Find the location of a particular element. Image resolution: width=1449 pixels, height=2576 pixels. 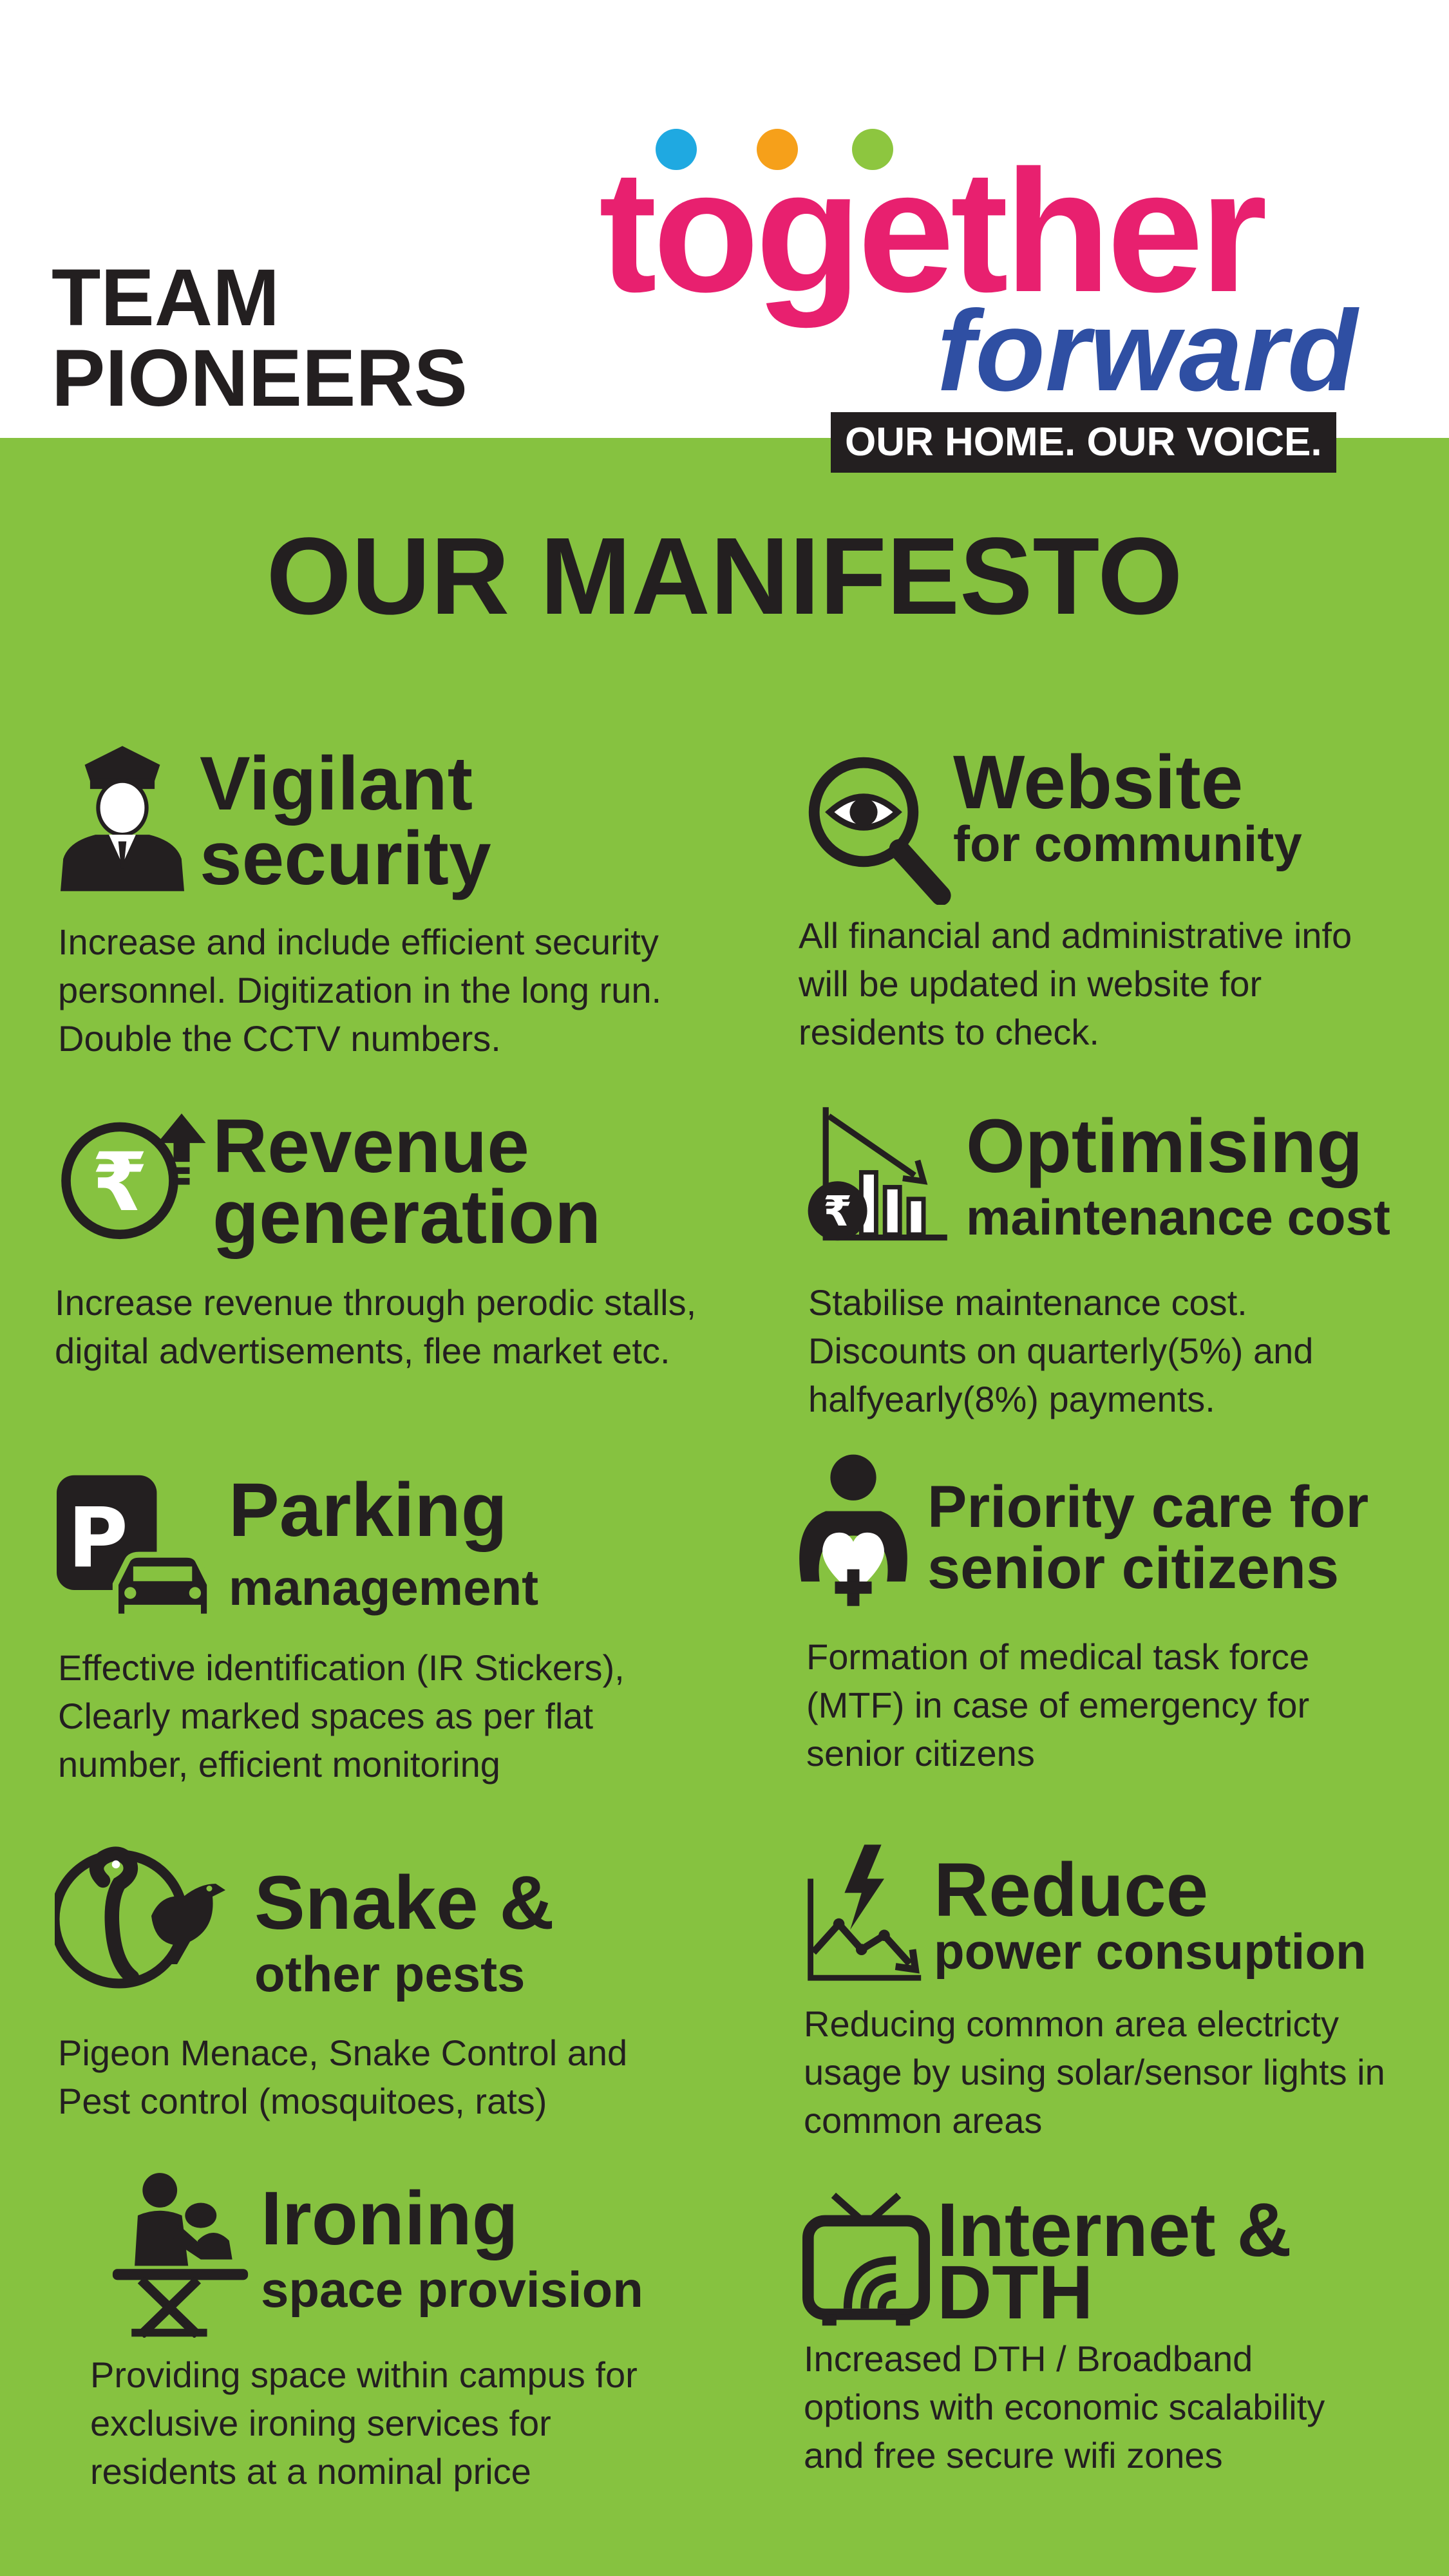

item-parking-title: Parking is located at coordinates (368, 1510).